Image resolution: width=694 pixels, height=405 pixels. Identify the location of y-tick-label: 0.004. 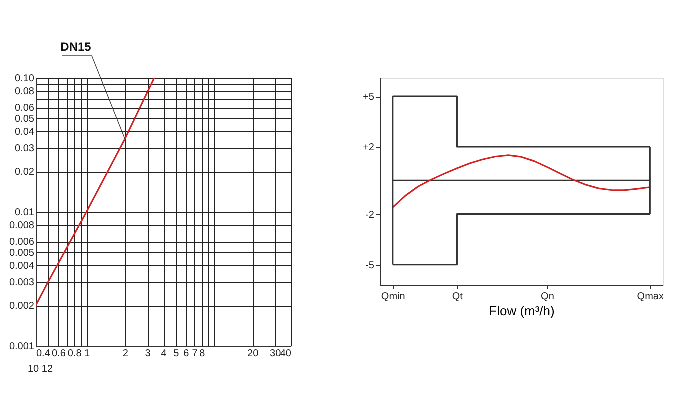
(22, 266).